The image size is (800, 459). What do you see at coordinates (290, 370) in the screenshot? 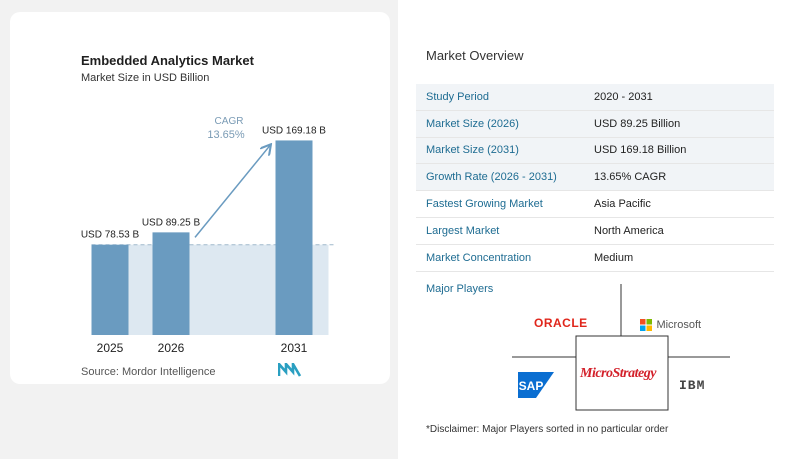
I see `mordor-logo-icon` at bounding box center [290, 370].